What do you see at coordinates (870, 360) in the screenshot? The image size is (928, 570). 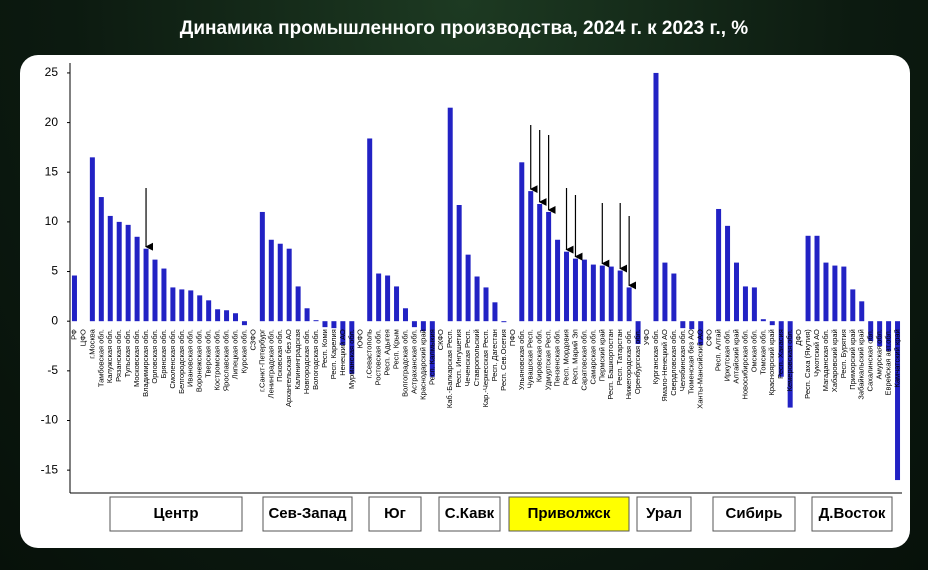 I see `x-tick-label: Сахалинская обл.` at bounding box center [870, 360].